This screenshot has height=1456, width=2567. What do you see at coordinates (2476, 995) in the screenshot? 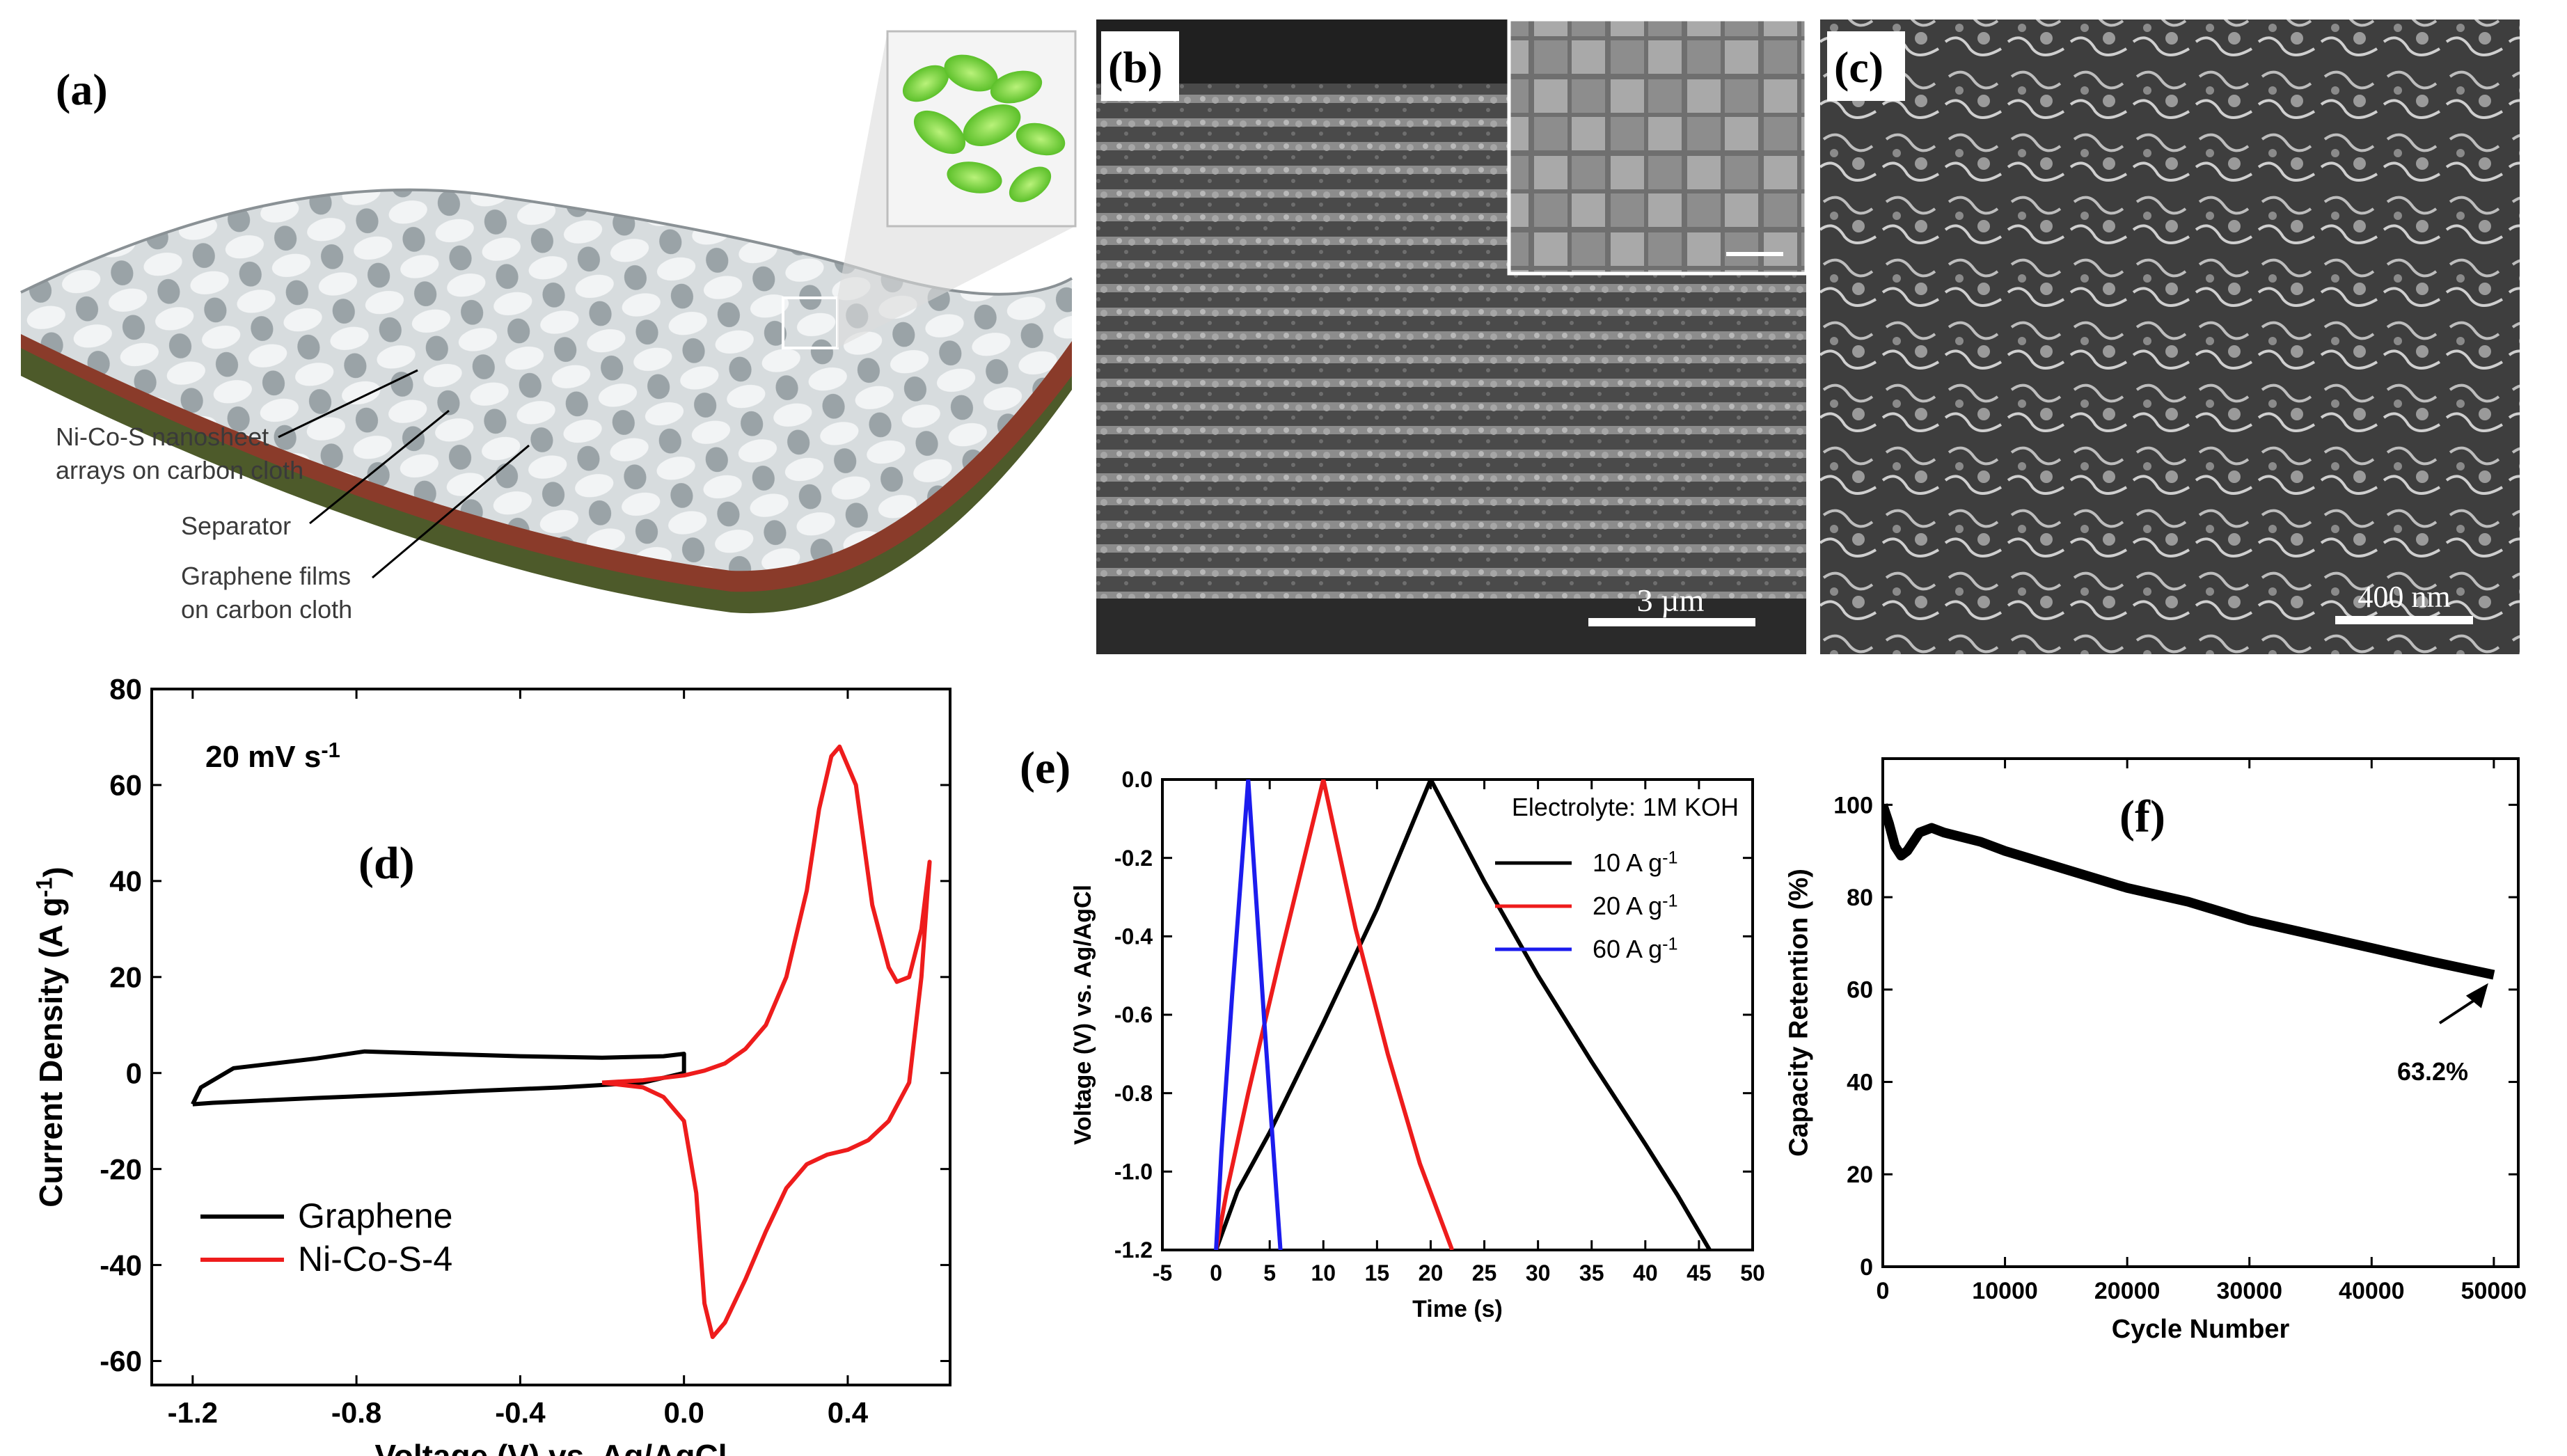
I see `retention-arrow-head` at bounding box center [2476, 995].